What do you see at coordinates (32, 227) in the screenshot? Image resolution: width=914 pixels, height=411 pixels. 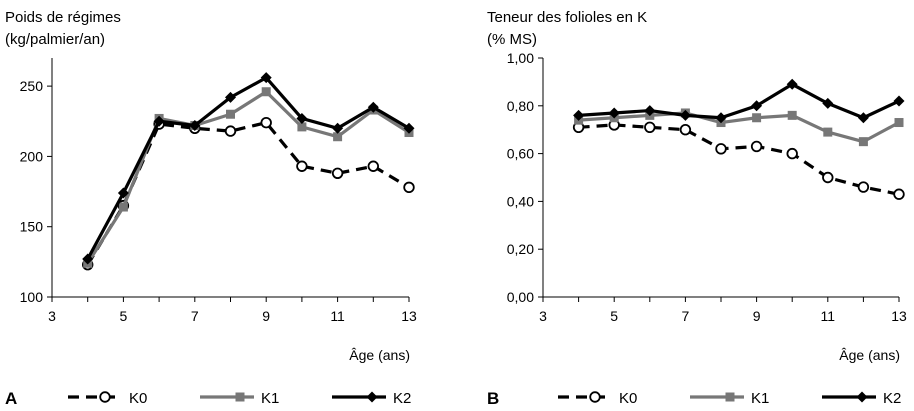 I see `y-tick-label: 150` at bounding box center [32, 227].